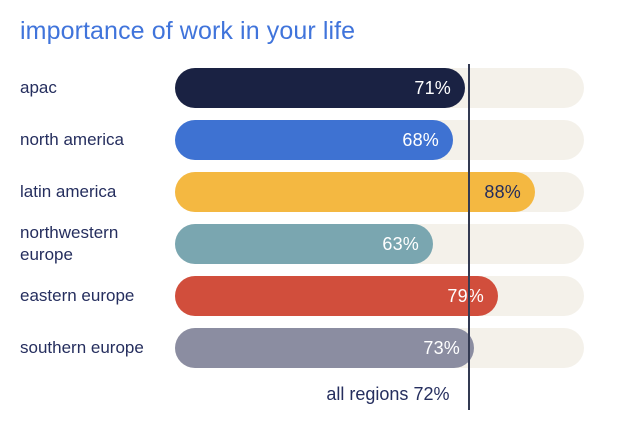  I want to click on bar-row: 63% northwestern europe, so click(320, 243).